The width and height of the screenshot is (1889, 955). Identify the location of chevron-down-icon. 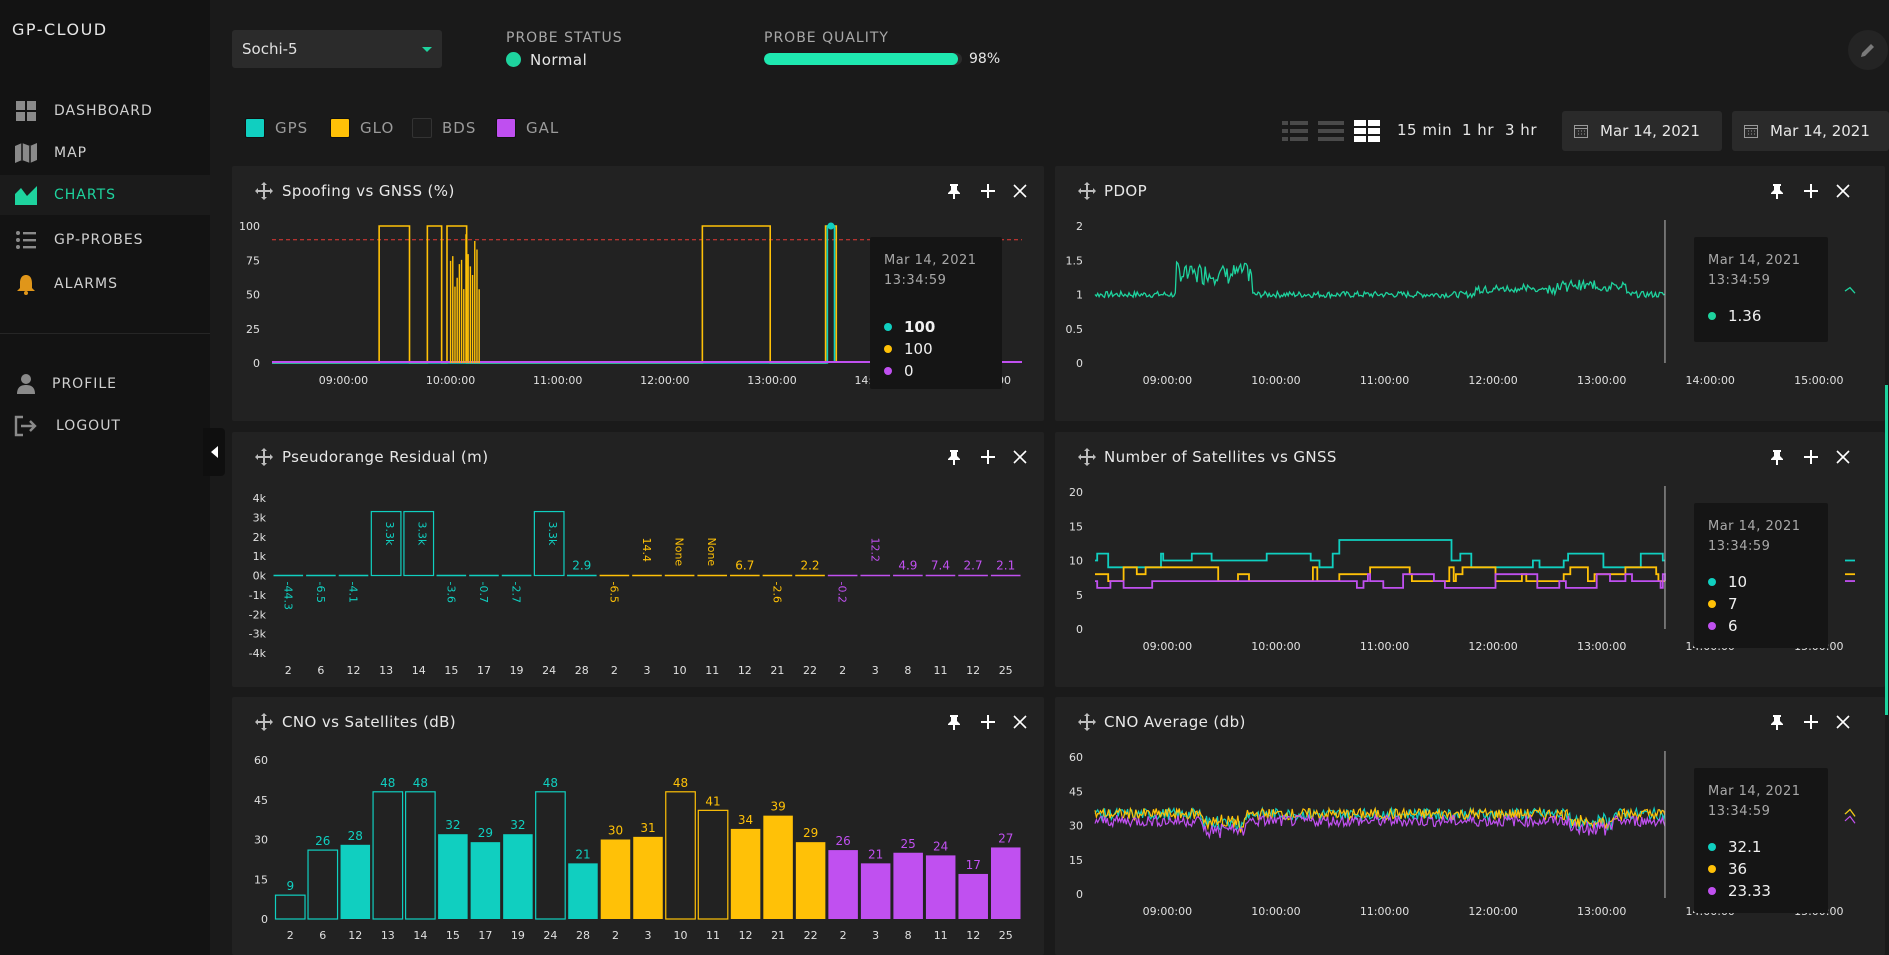
(427, 49).